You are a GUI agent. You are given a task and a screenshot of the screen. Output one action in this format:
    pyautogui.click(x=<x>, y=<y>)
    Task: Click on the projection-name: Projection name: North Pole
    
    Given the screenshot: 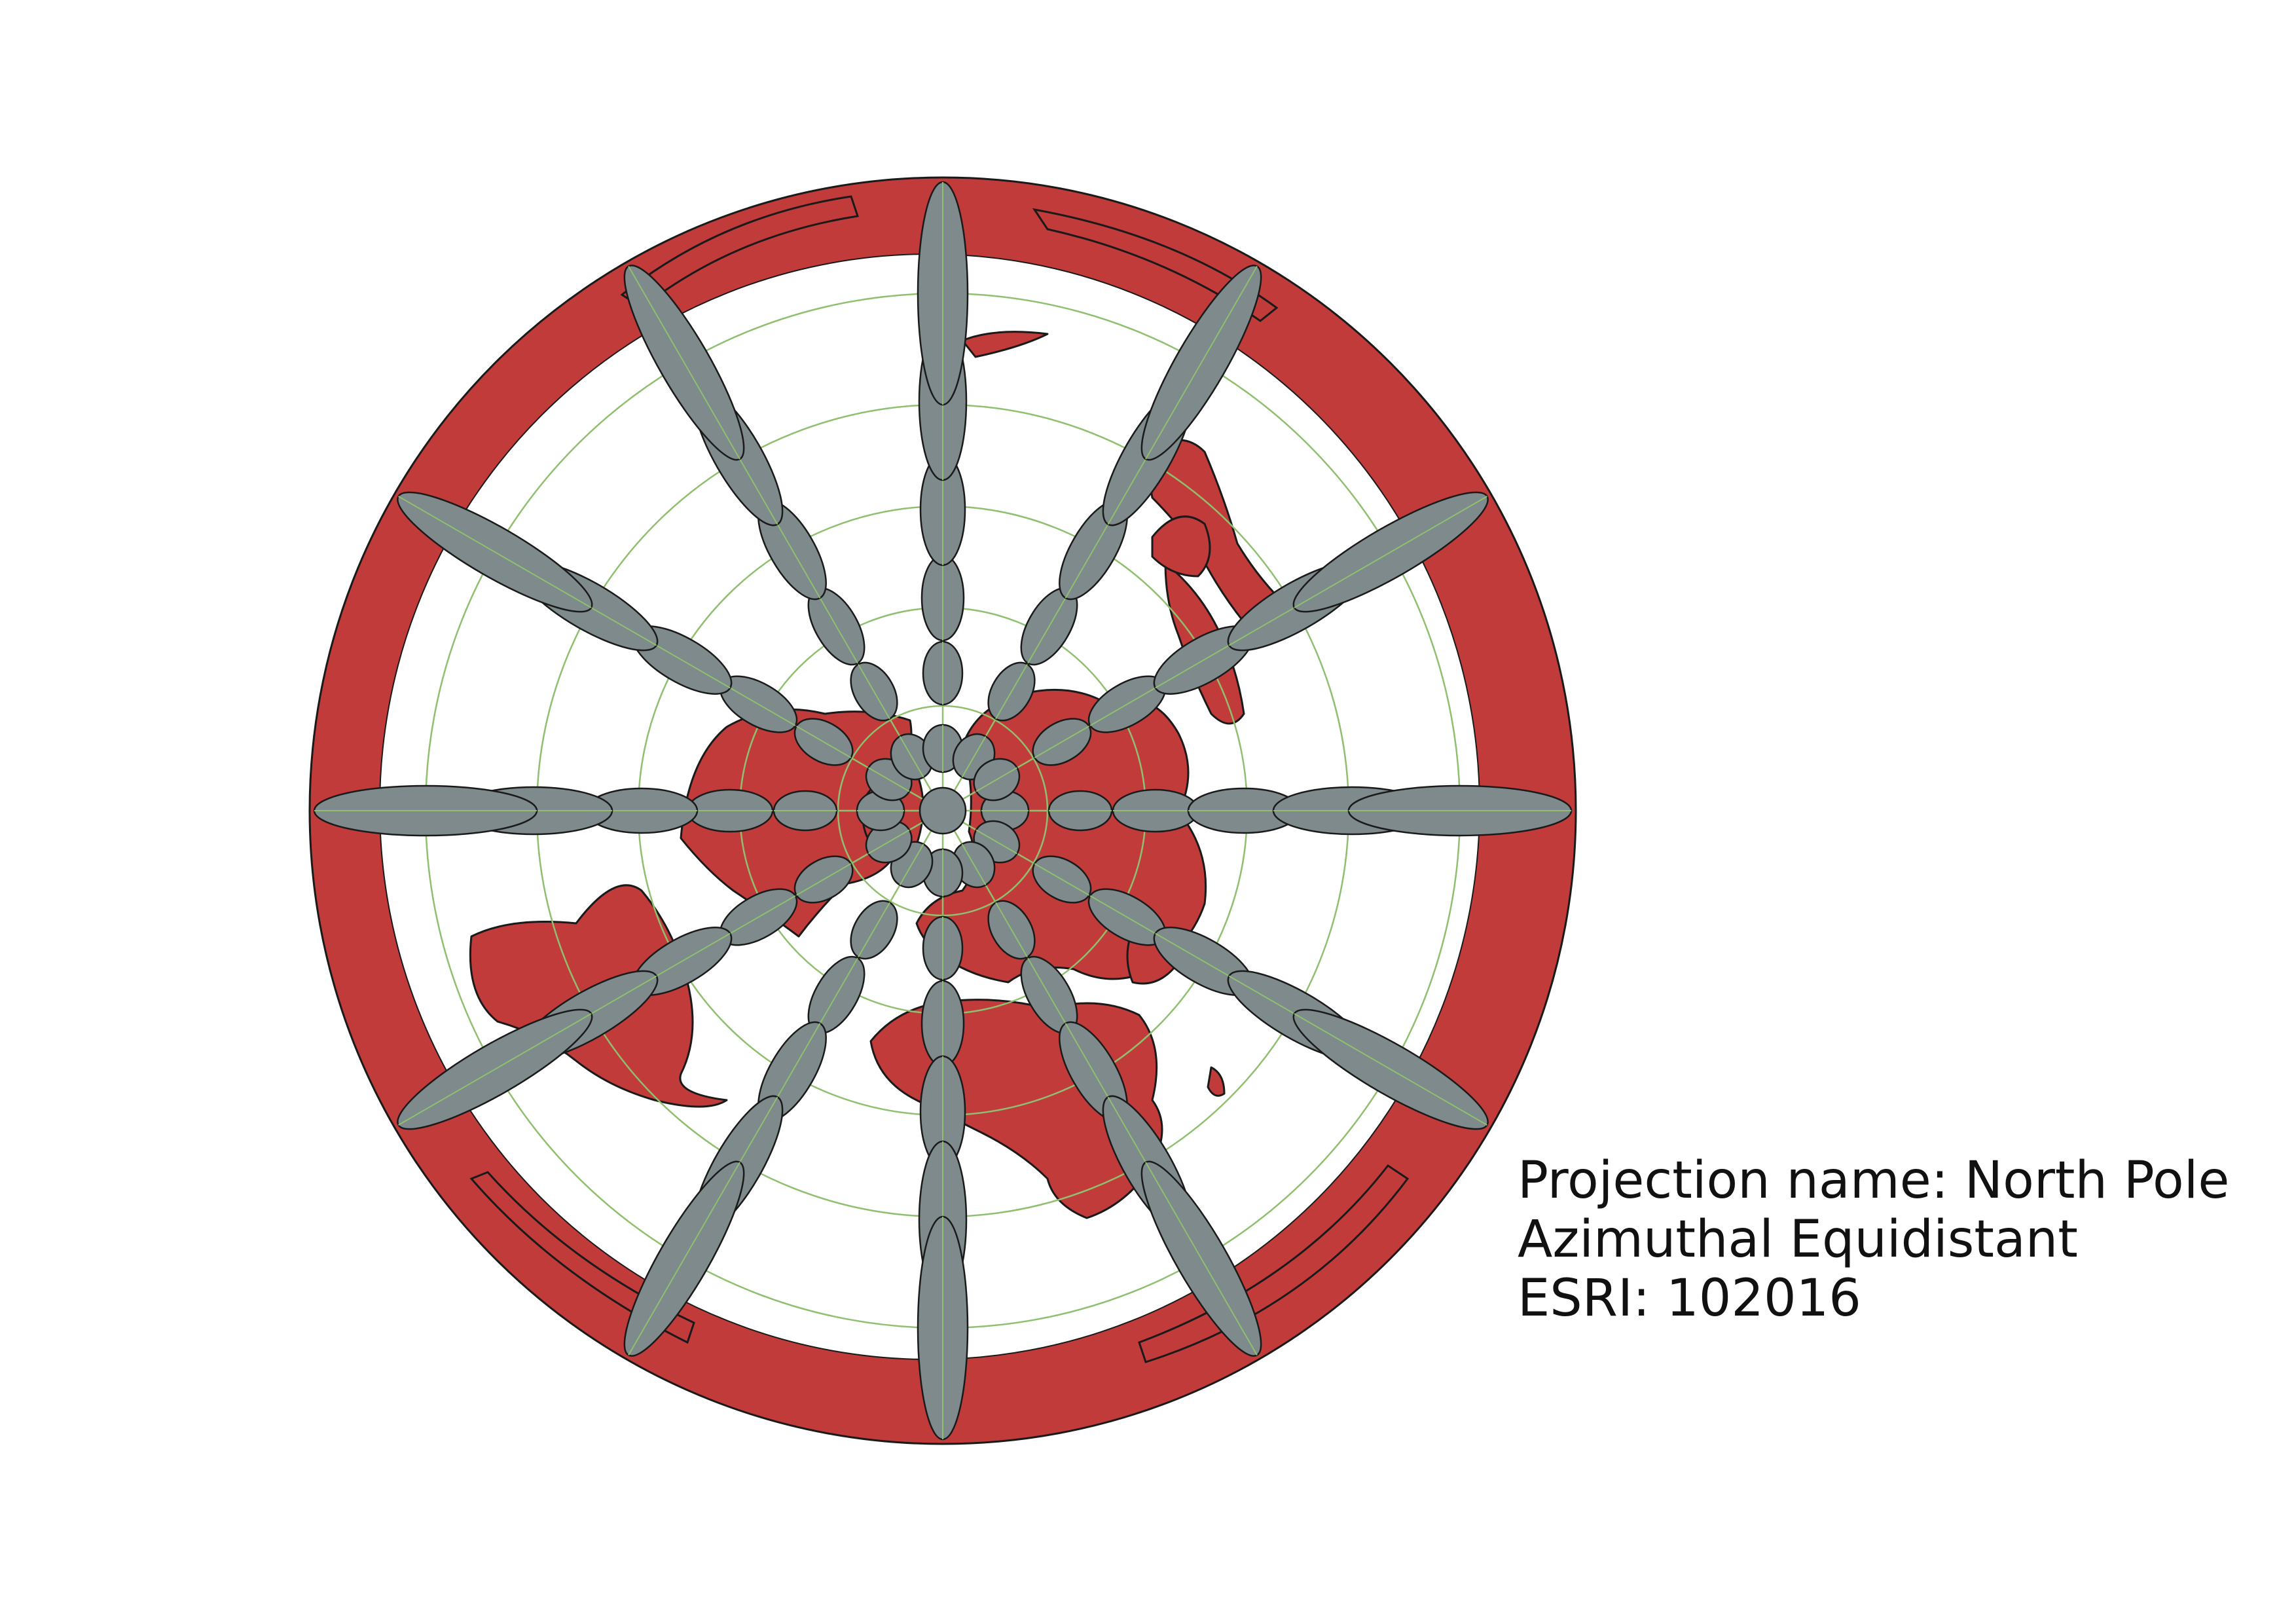 What is the action you would take?
    pyautogui.click(x=1874, y=1180)
    